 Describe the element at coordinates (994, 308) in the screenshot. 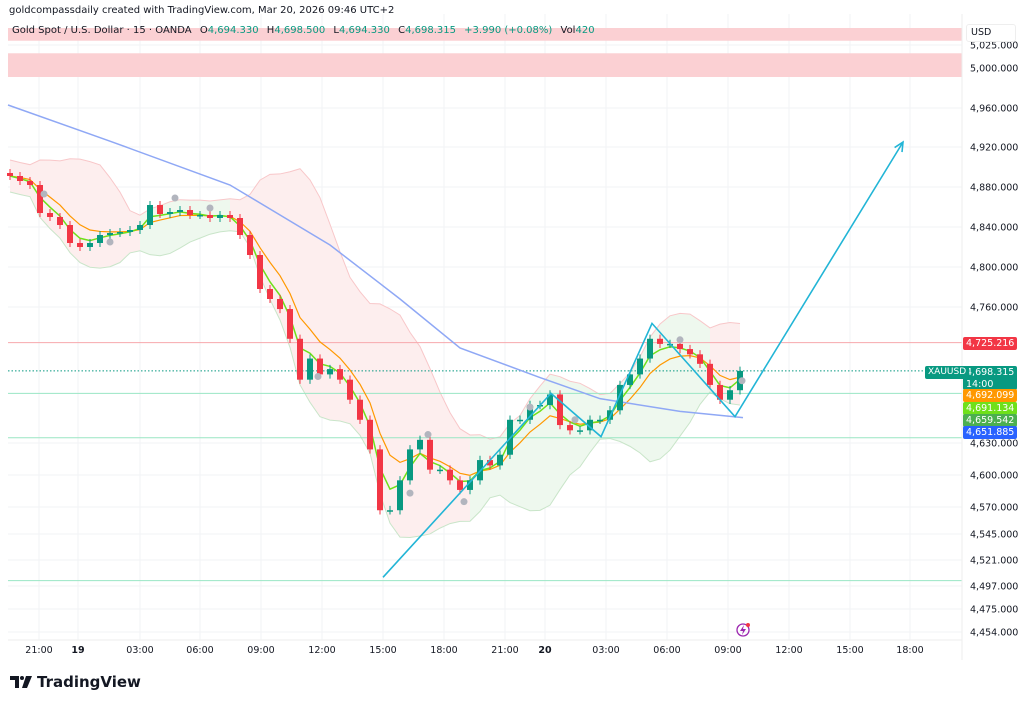

I see `price-tick-label: 4,760.000` at that location.